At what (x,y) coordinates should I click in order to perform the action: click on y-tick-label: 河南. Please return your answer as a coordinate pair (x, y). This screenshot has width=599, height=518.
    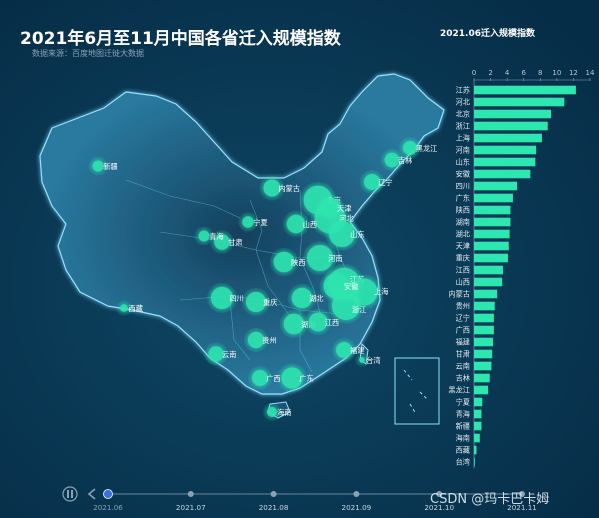
    Looking at the image, I should click on (463, 150).